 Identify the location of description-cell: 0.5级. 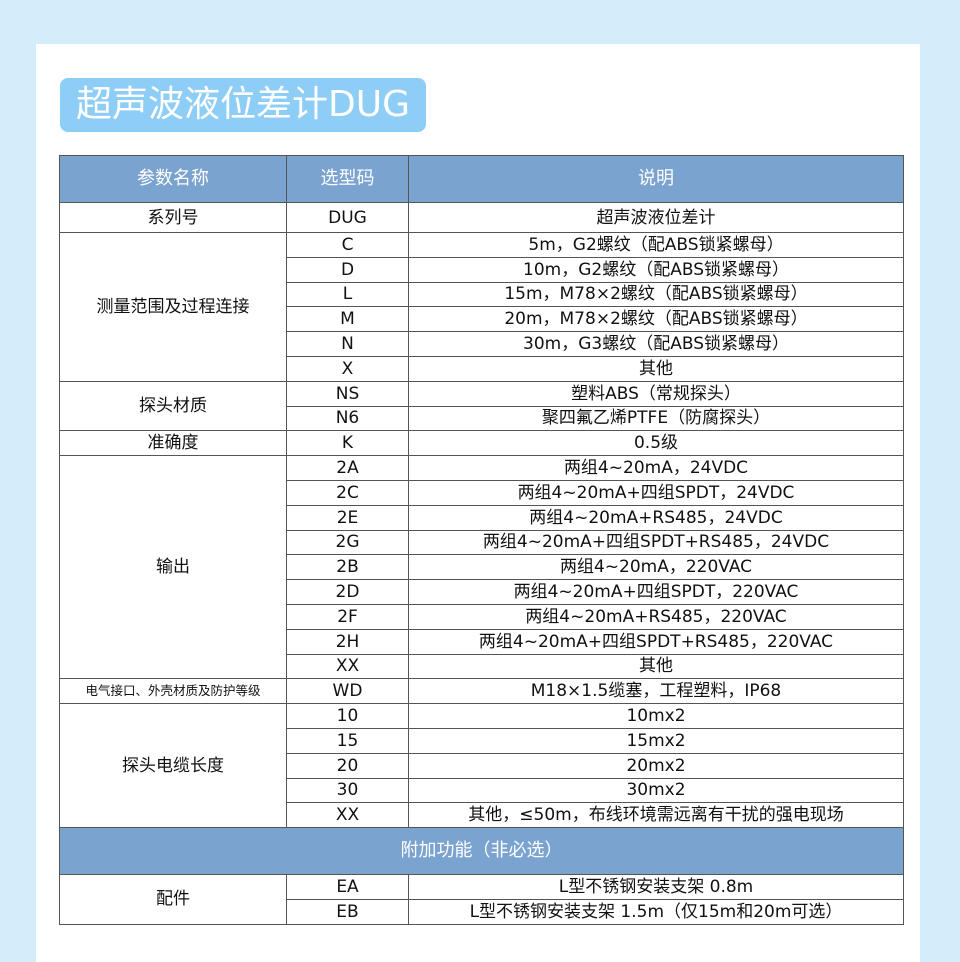
(656, 443).